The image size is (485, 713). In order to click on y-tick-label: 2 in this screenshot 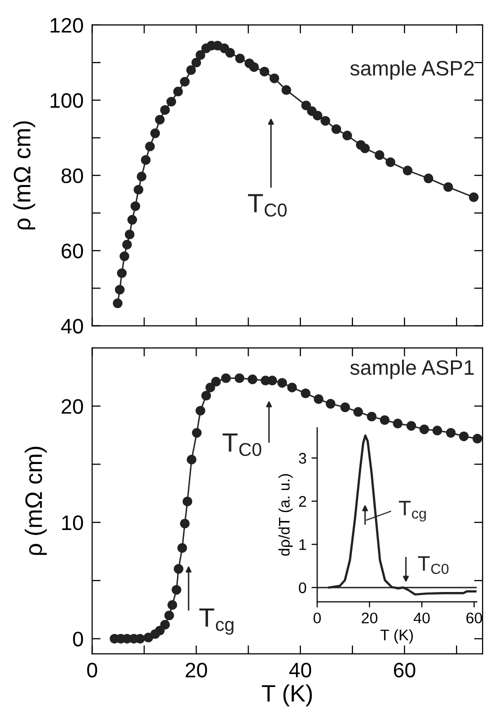, I will do `click(302, 501)`.